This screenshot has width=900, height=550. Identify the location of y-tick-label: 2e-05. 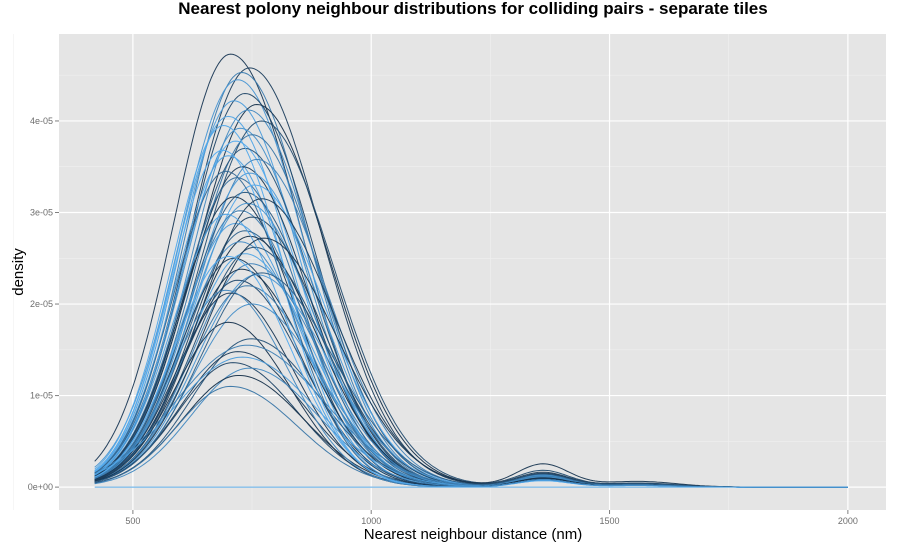
(41, 304).